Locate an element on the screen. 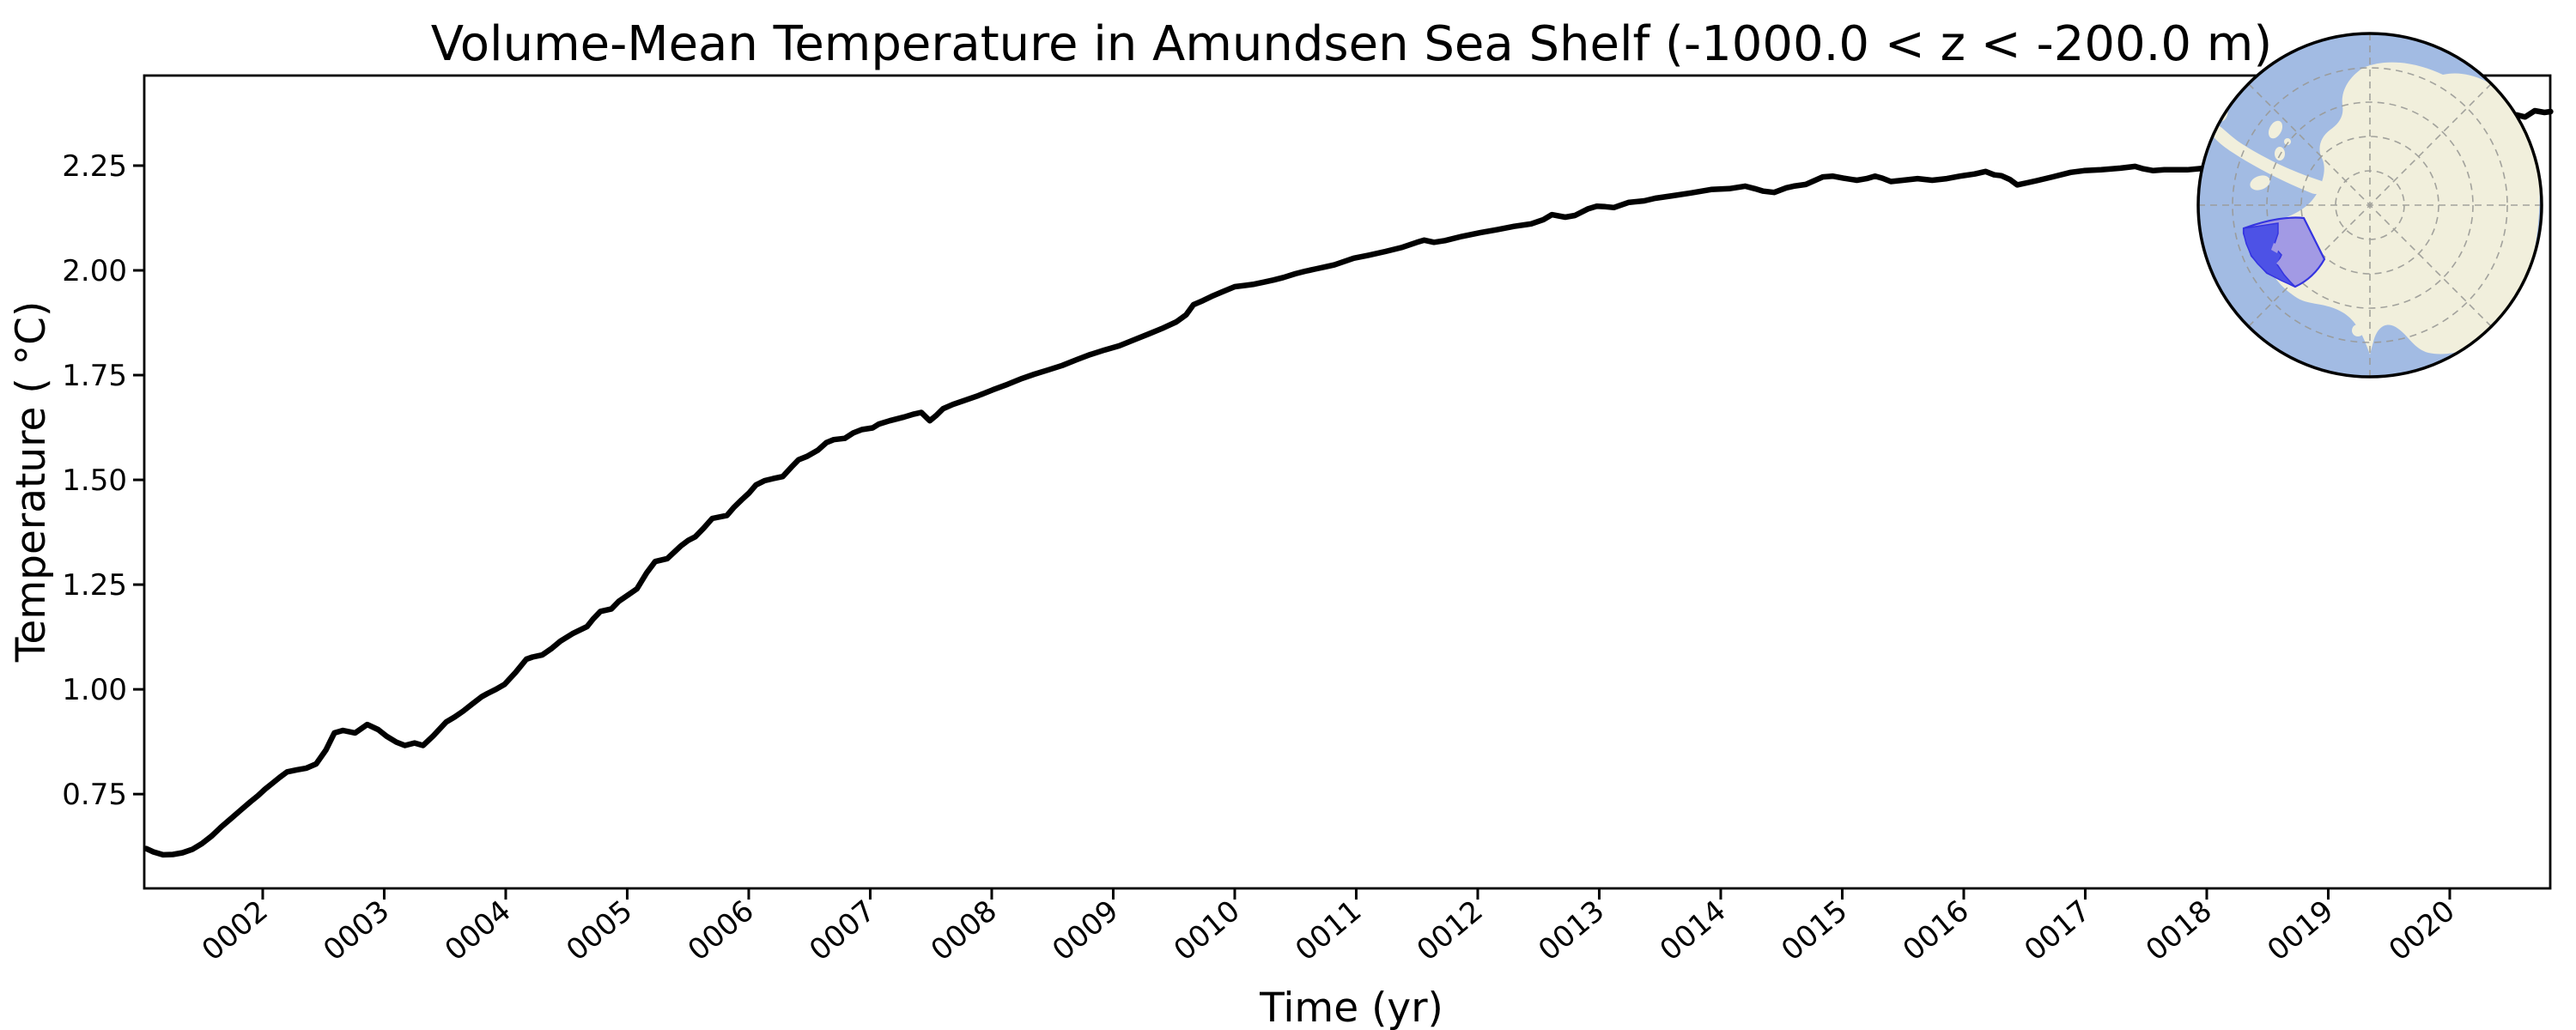 Image resolution: width=2576 pixels, height=1030 pixels. x-tick-label: 0007 is located at coordinates (843, 930).